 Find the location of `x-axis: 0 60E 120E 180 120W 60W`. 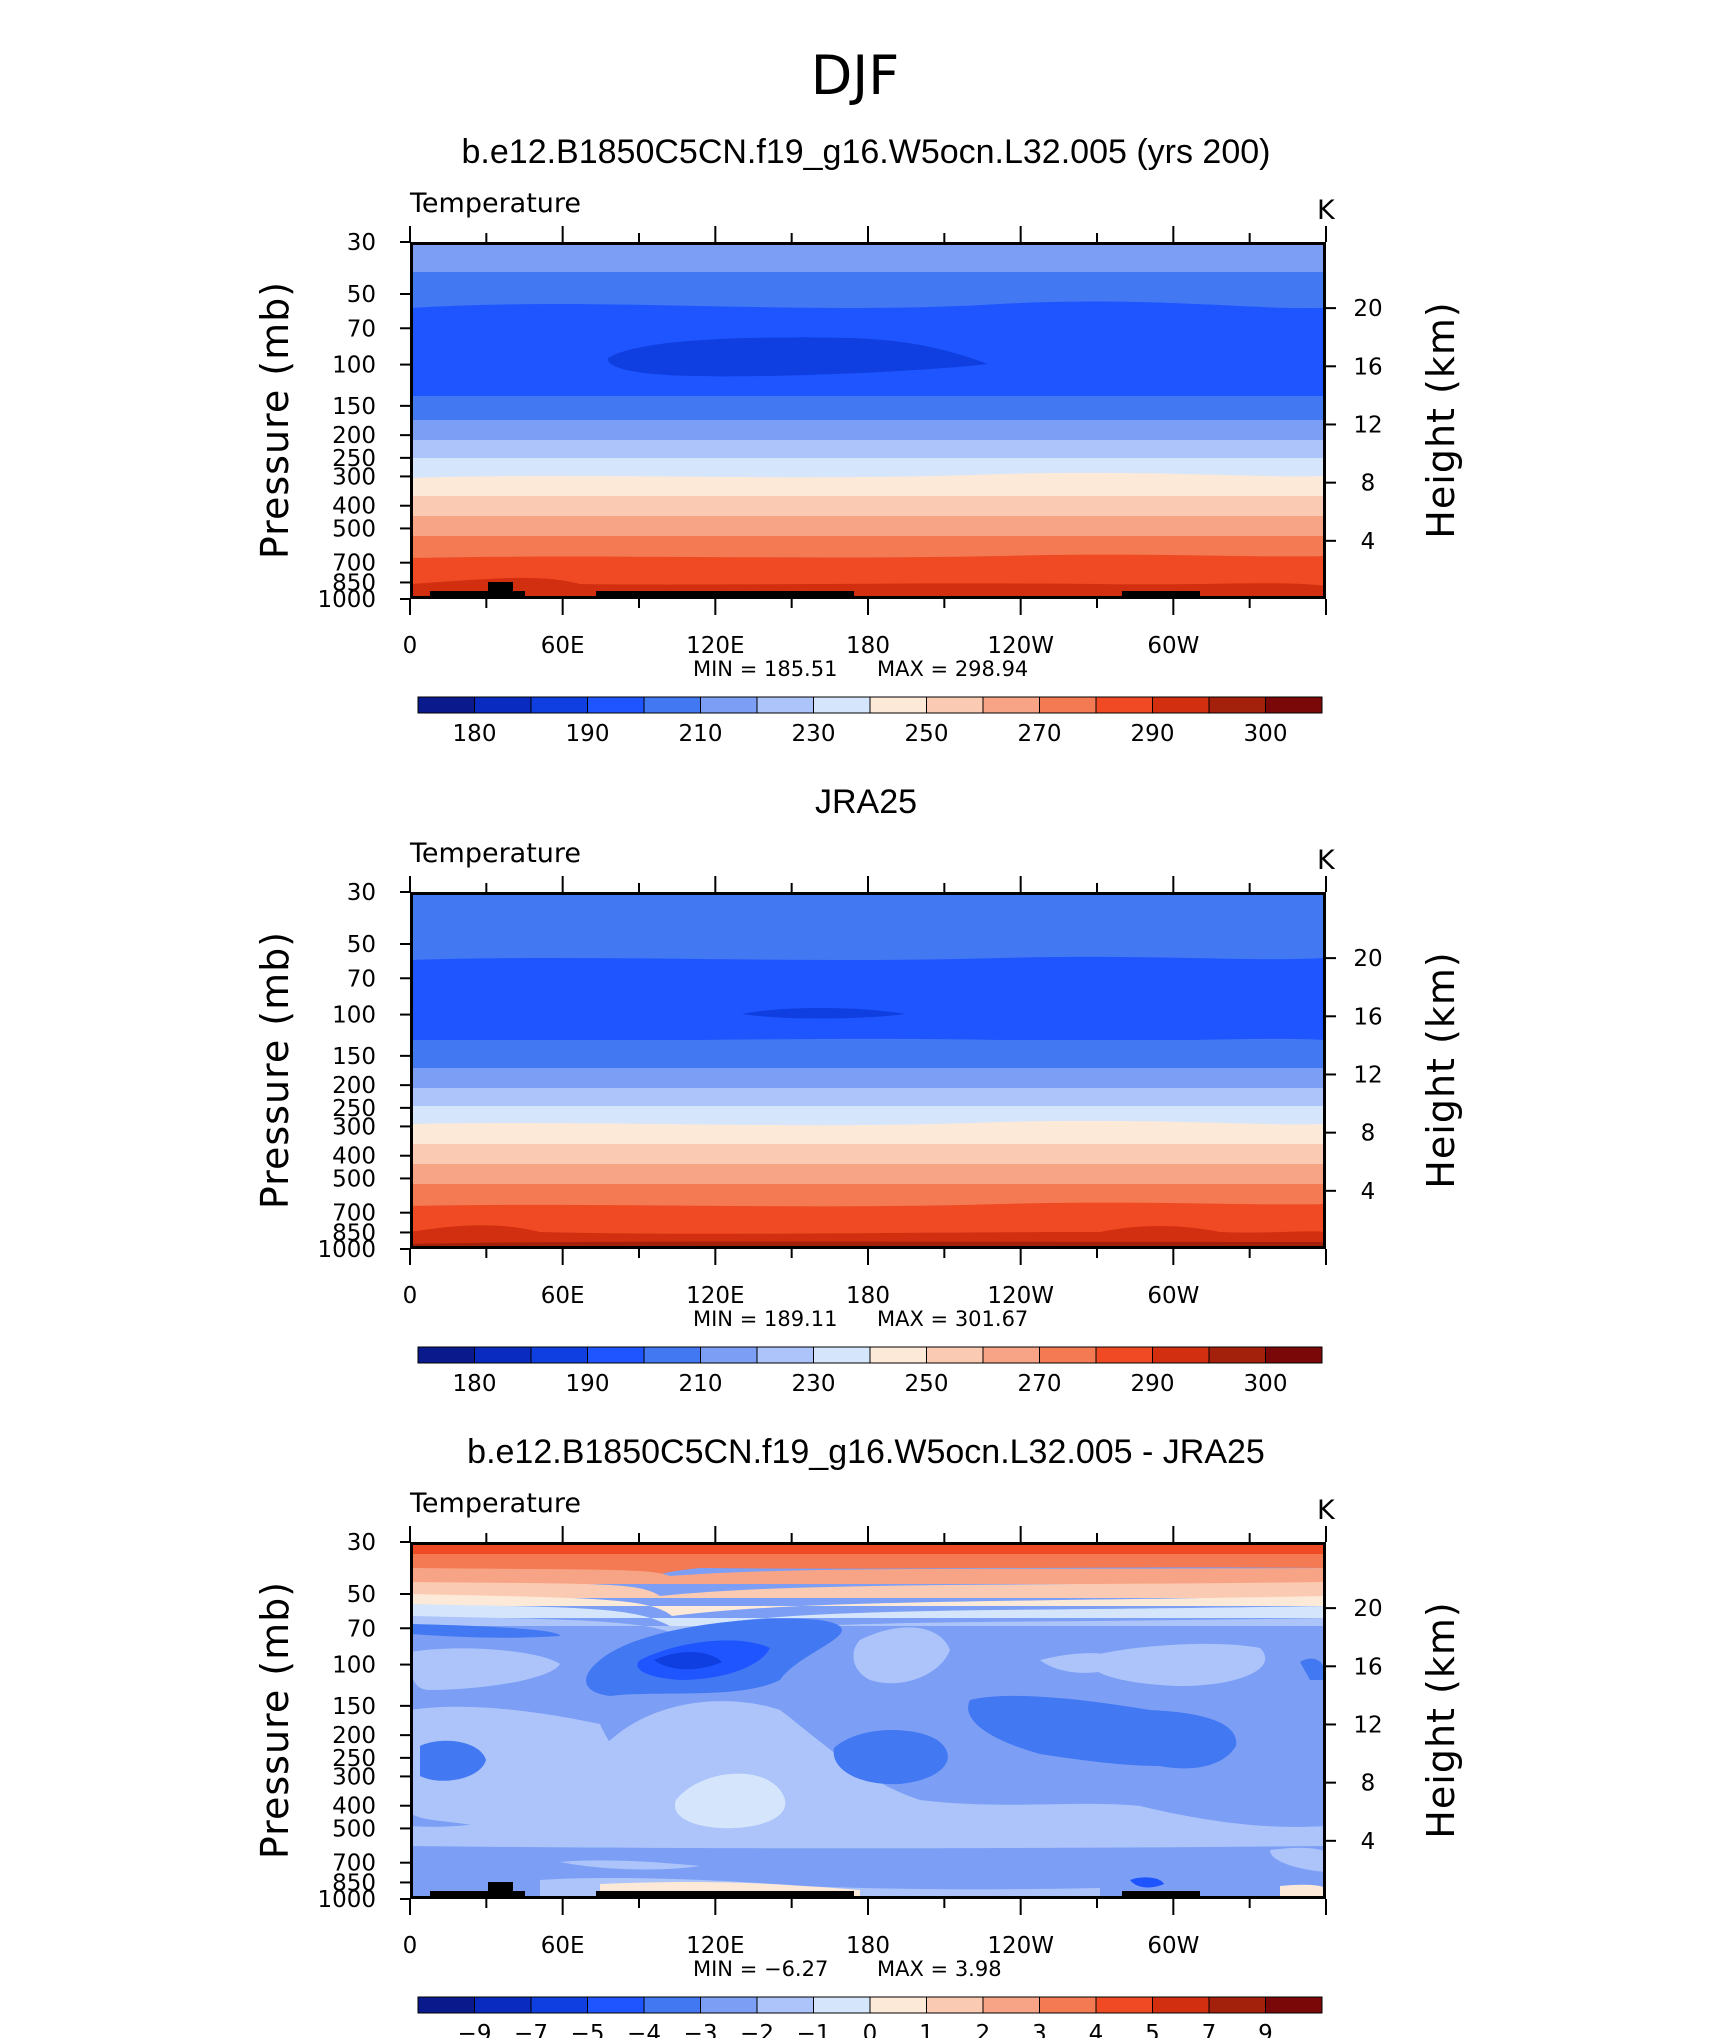

x-axis: 0 60E 120E 180 120W 60W is located at coordinates (865, 442).